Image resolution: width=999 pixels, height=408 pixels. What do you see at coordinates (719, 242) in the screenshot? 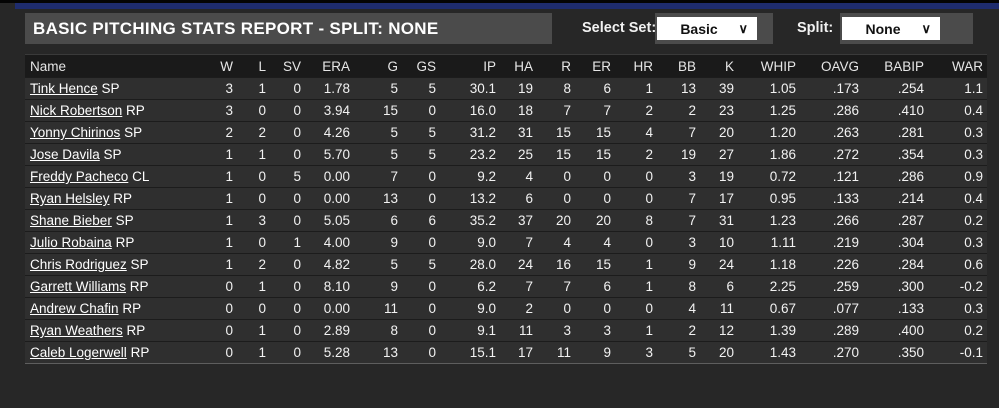
I see `stat-cell-k: 10` at bounding box center [719, 242].